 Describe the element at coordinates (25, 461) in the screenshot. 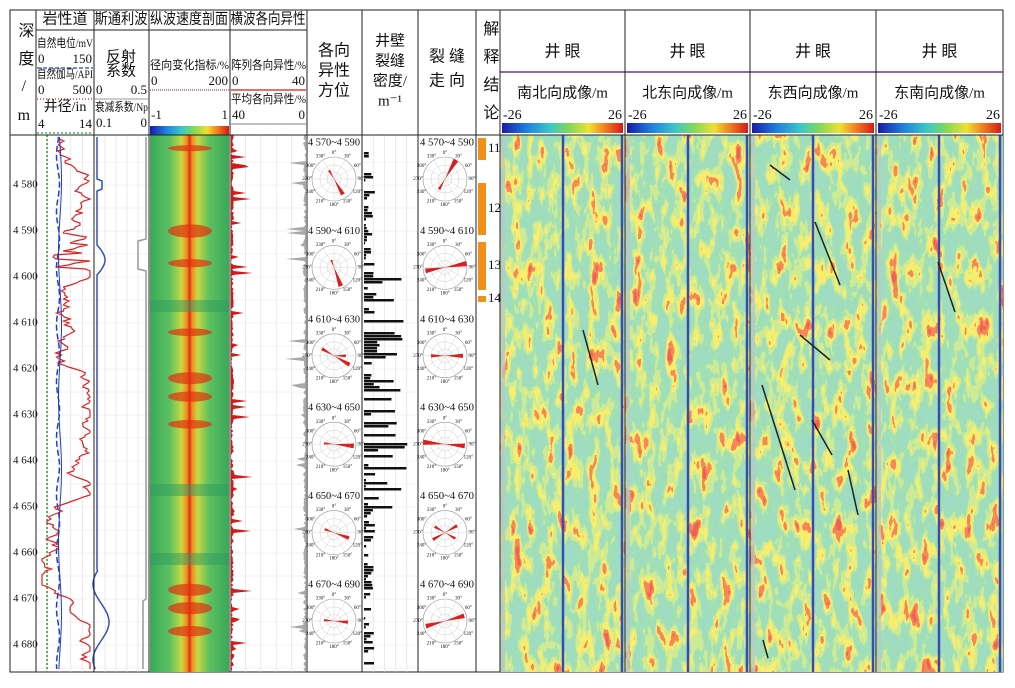

I see `depth-label: 4 640` at that location.